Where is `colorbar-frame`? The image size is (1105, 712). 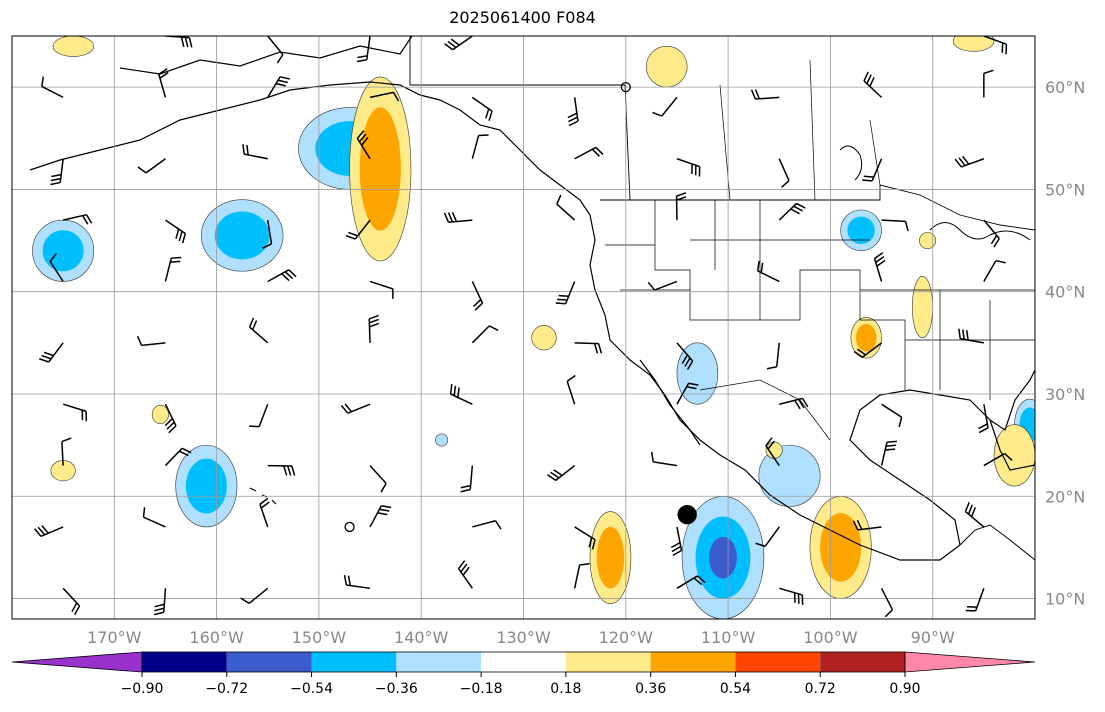
colorbar-frame is located at coordinates (523, 662).